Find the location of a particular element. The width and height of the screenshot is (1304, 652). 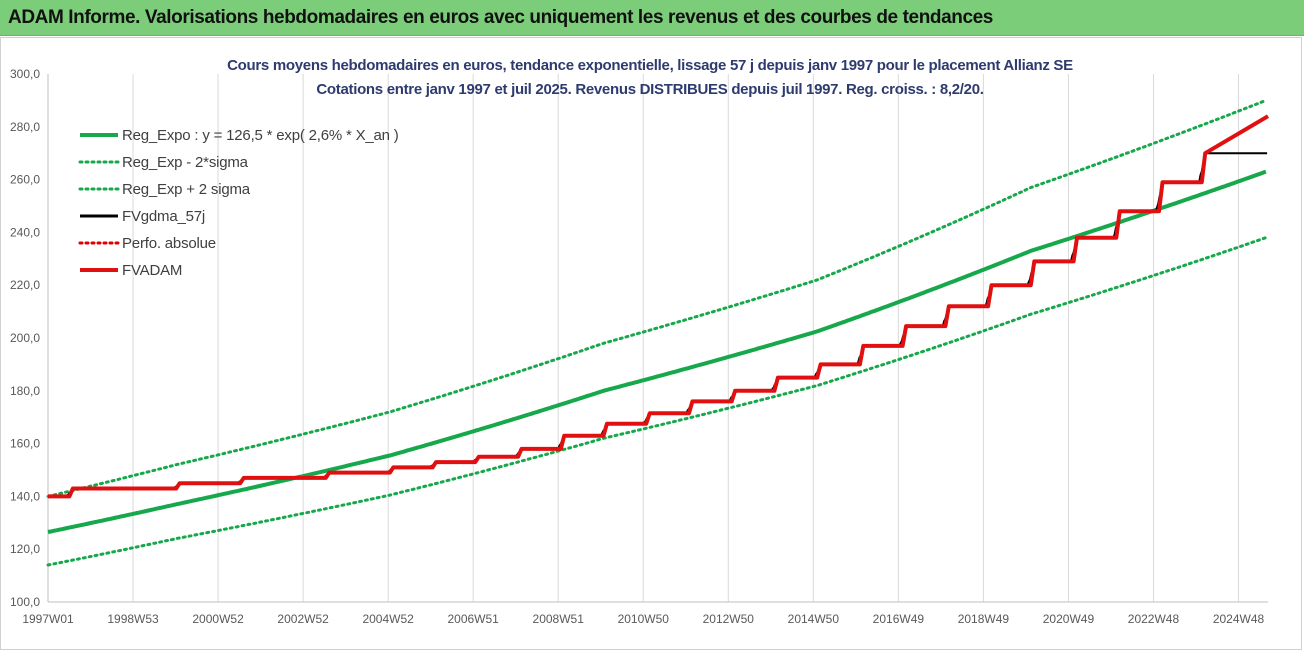

y-tick-label: 240,0 is located at coordinates (25, 232).